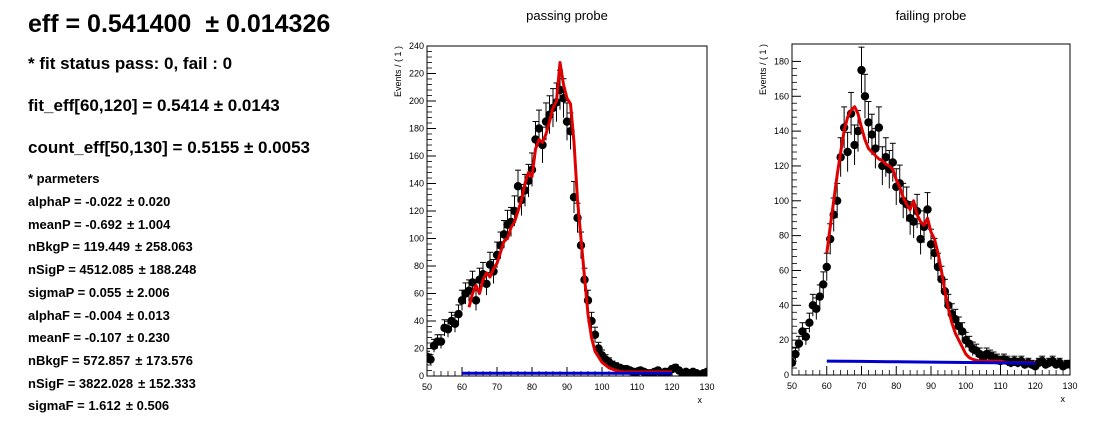 This screenshot has height=422, width=1096. I want to click on parameters-header: * parmeters, so click(64, 178).